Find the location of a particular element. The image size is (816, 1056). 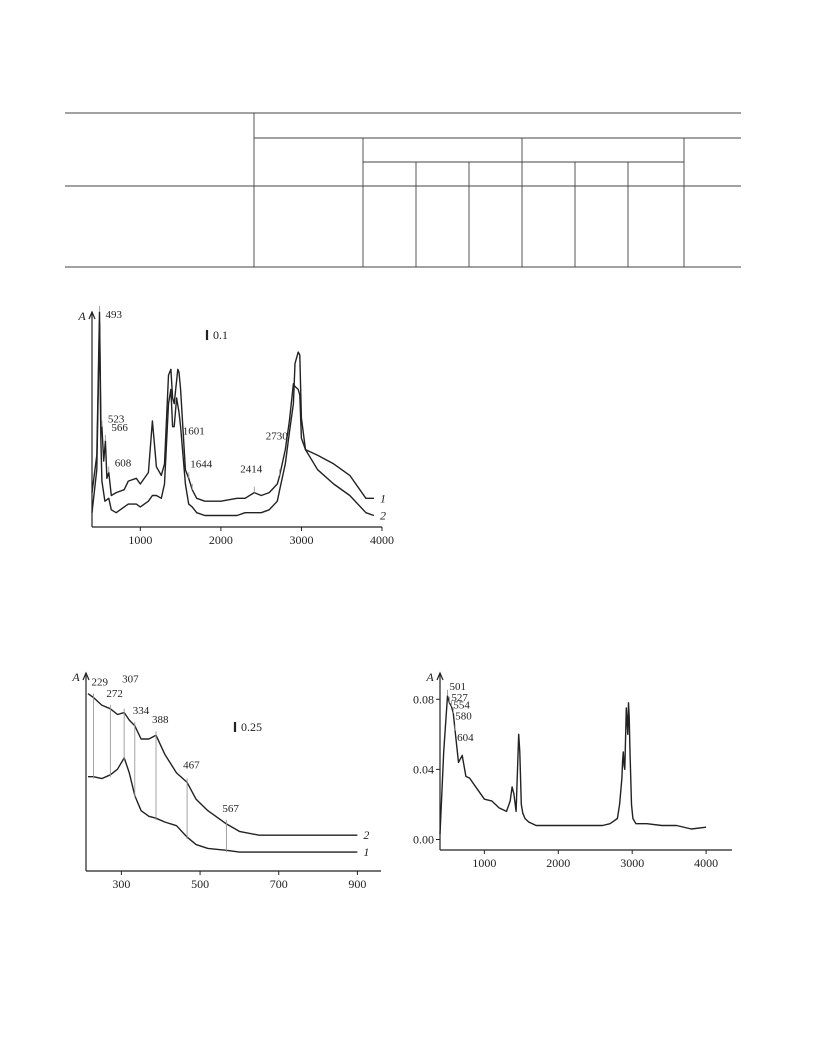

peak-label: 527 is located at coordinates (459, 698).